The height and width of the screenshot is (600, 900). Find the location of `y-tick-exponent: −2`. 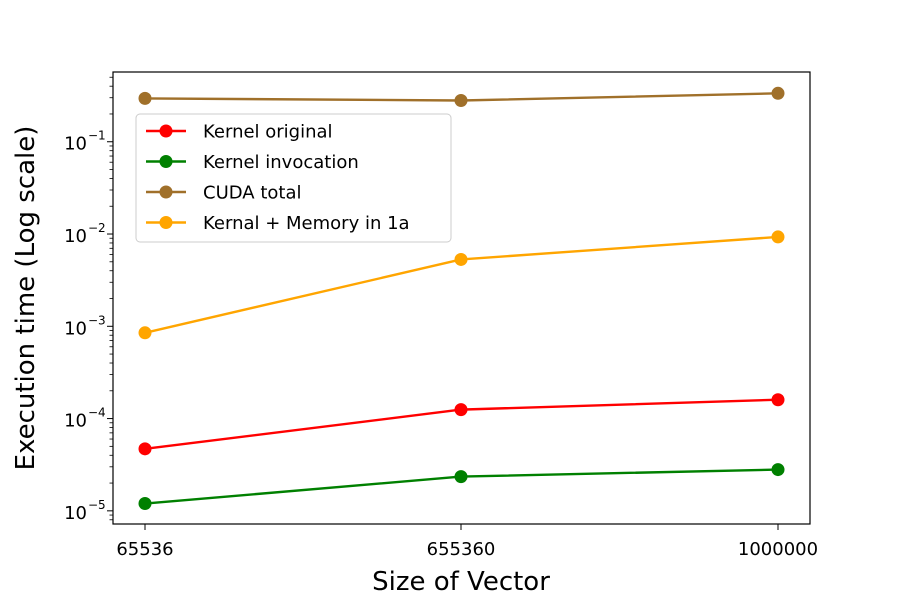

y-tick-exponent: −2 is located at coordinates (97, 228).